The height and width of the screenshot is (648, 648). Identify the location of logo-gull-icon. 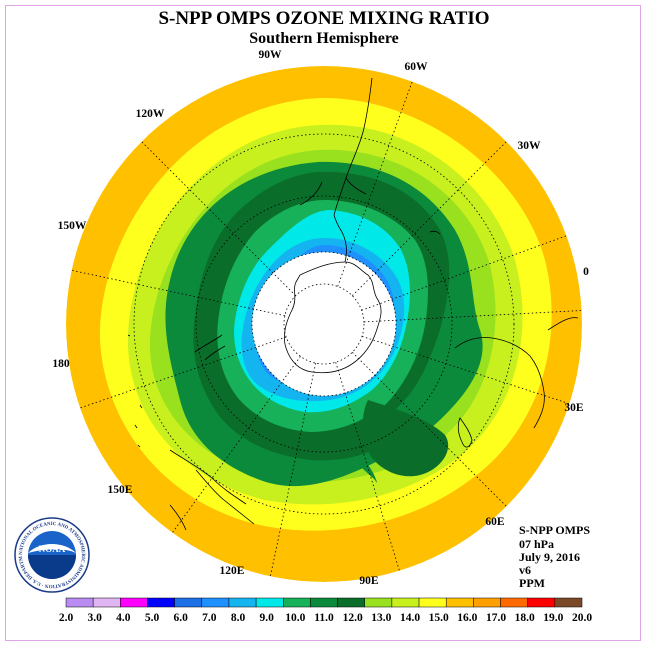
(52, 548).